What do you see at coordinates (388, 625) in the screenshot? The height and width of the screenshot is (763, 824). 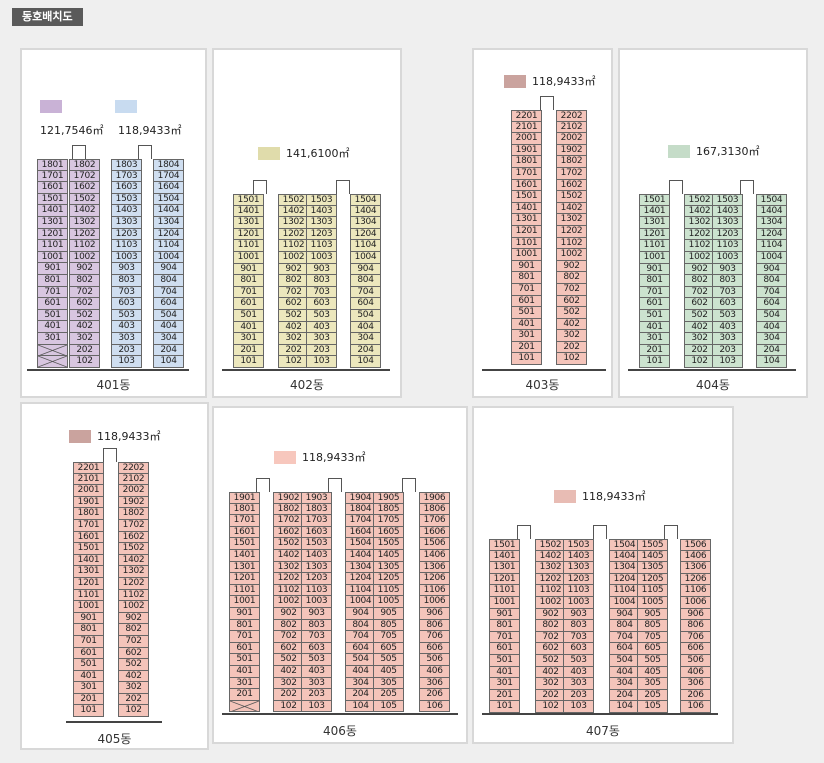 I see `unit-cell: 805` at bounding box center [388, 625].